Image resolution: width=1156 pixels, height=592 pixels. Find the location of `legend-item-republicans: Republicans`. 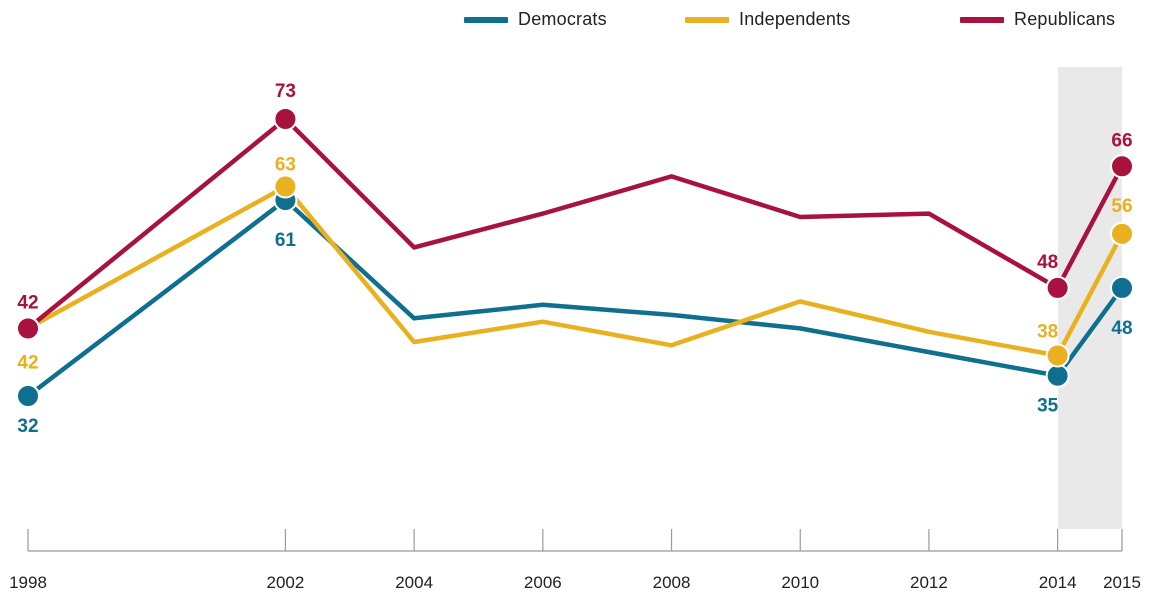

legend-item-republicans: Republicans is located at coordinates (1037, 19).